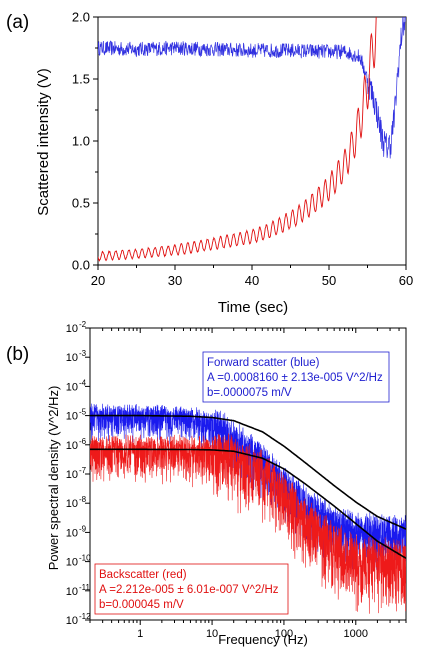 The width and height of the screenshot is (426, 649). I want to click on chart-b-y-tick-exponent: -9, so click(83, 528).